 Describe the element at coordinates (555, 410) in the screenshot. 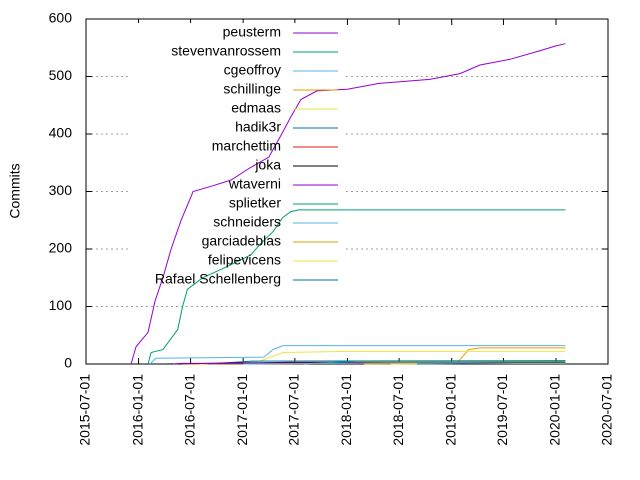

I see `x-tick-label: 2020-01-01` at that location.